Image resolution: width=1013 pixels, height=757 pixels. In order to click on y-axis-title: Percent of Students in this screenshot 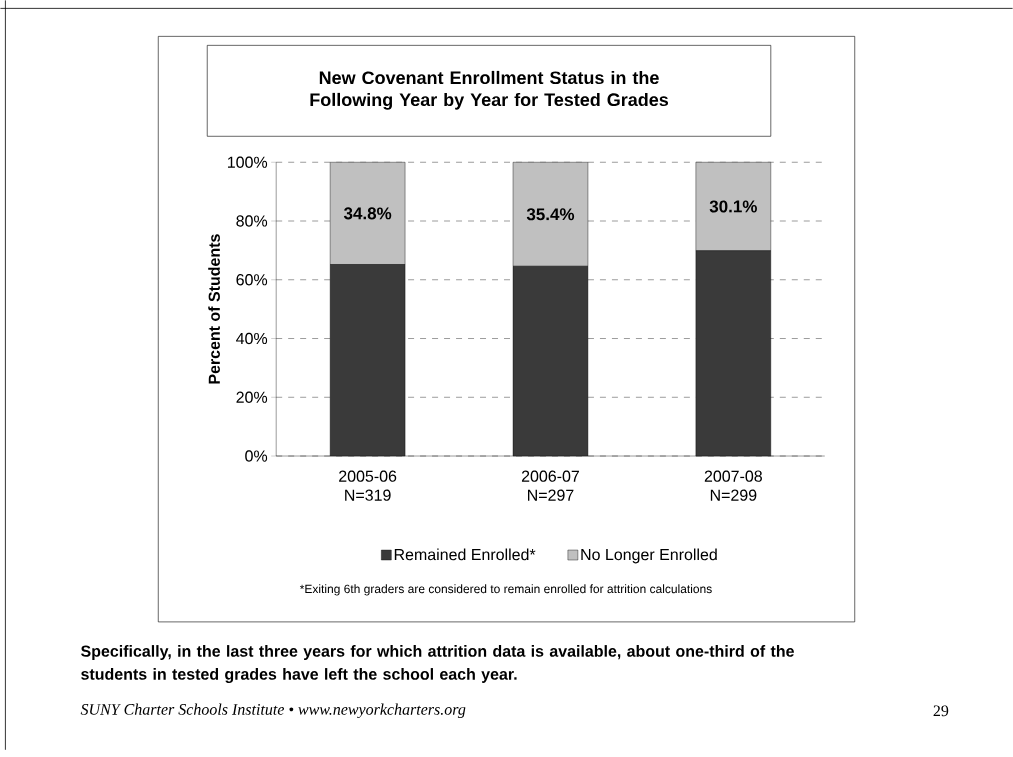, I will do `click(214, 309)`.